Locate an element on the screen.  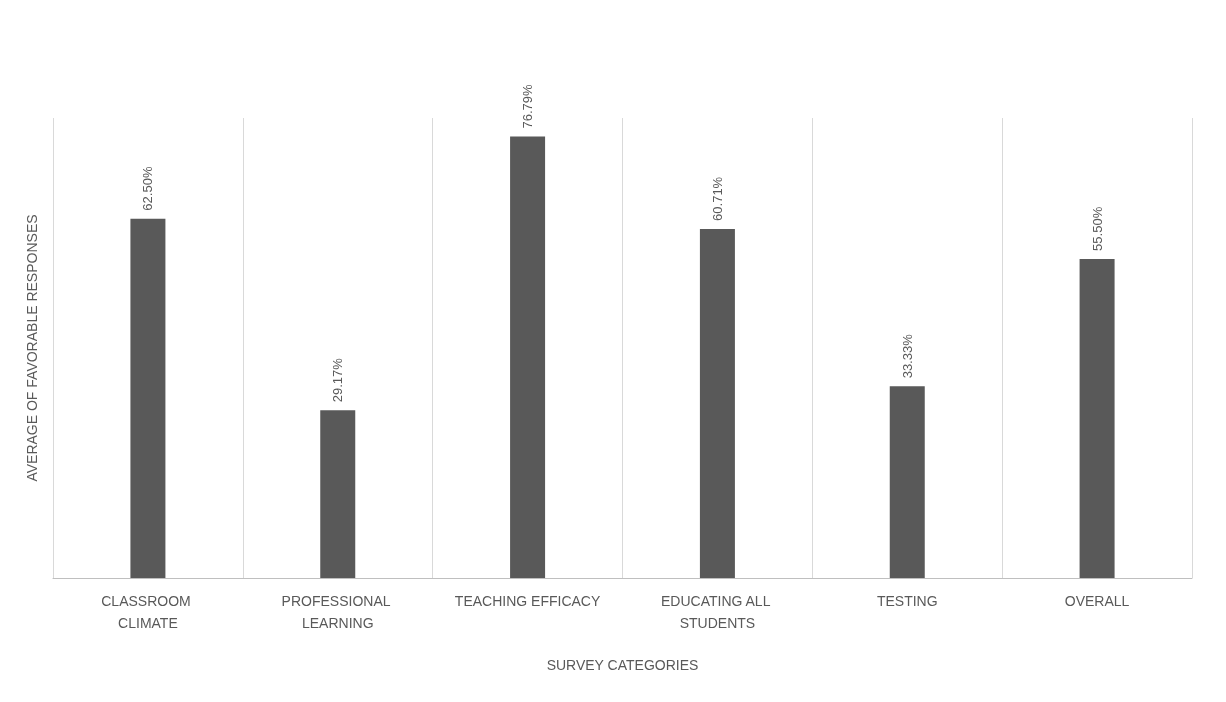
x-tick-label: PROFESSIONAL LEARNING is located at coordinates (337, 612).